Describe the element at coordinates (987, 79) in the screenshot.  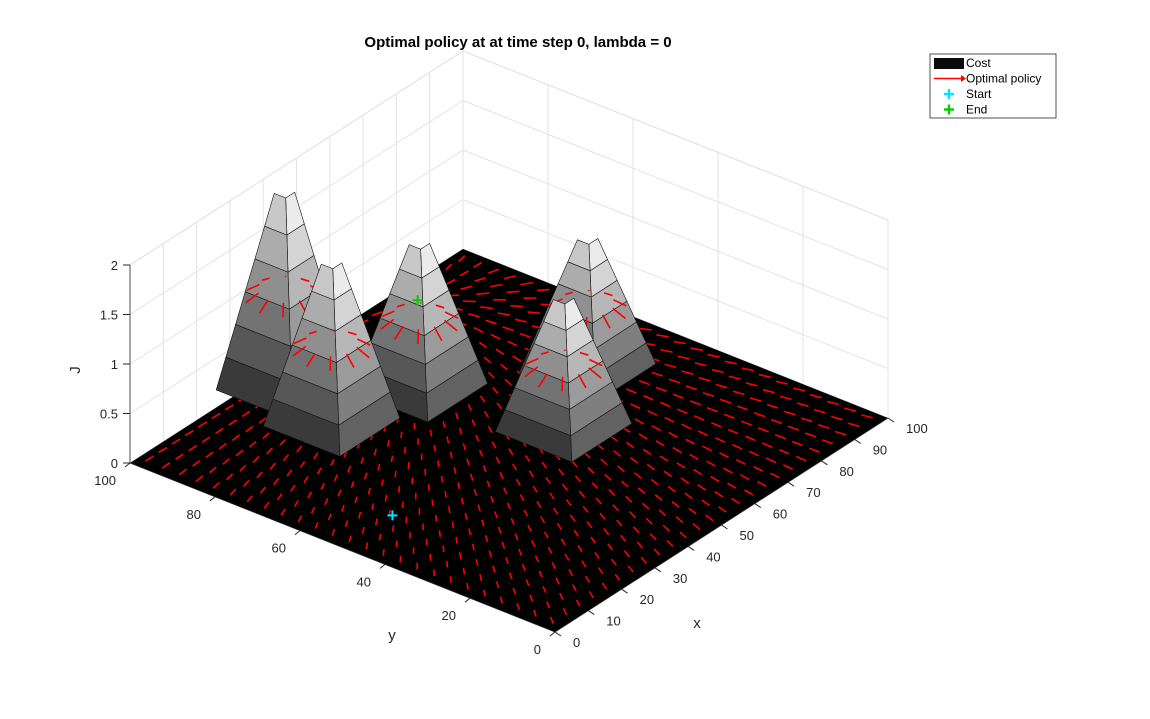
I see `legend-item: Optimal policy` at that location.